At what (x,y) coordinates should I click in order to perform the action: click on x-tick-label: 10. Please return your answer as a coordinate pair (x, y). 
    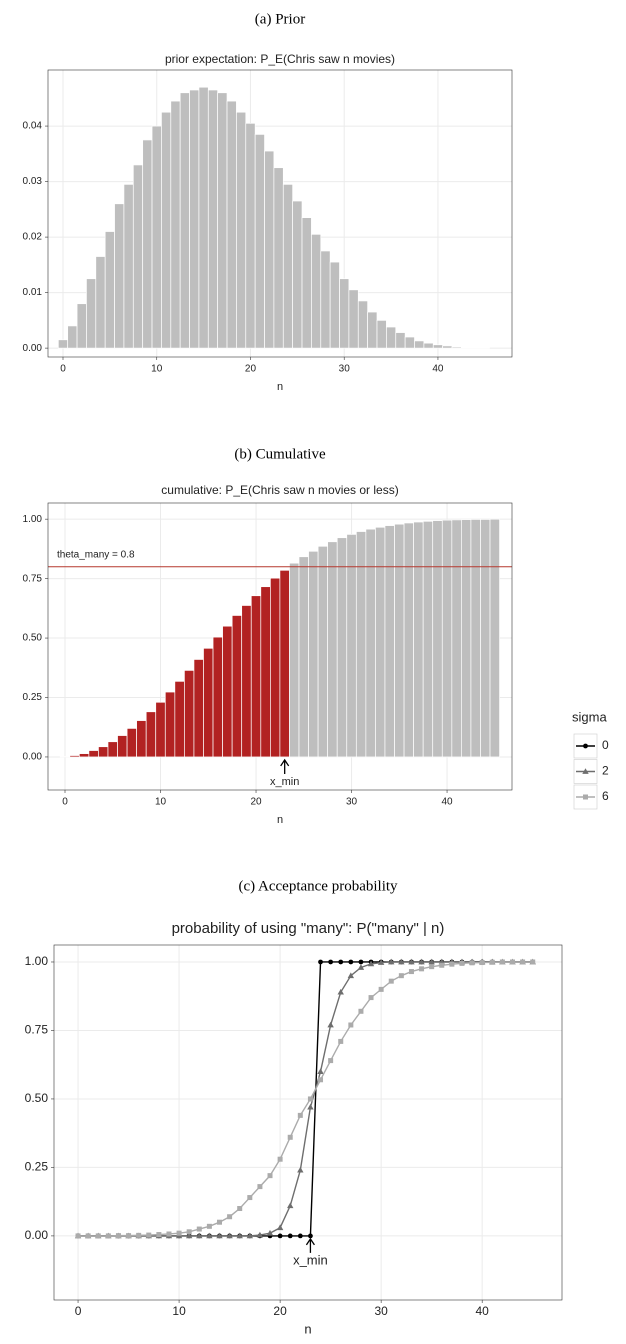
    Looking at the image, I should click on (179, 1311).